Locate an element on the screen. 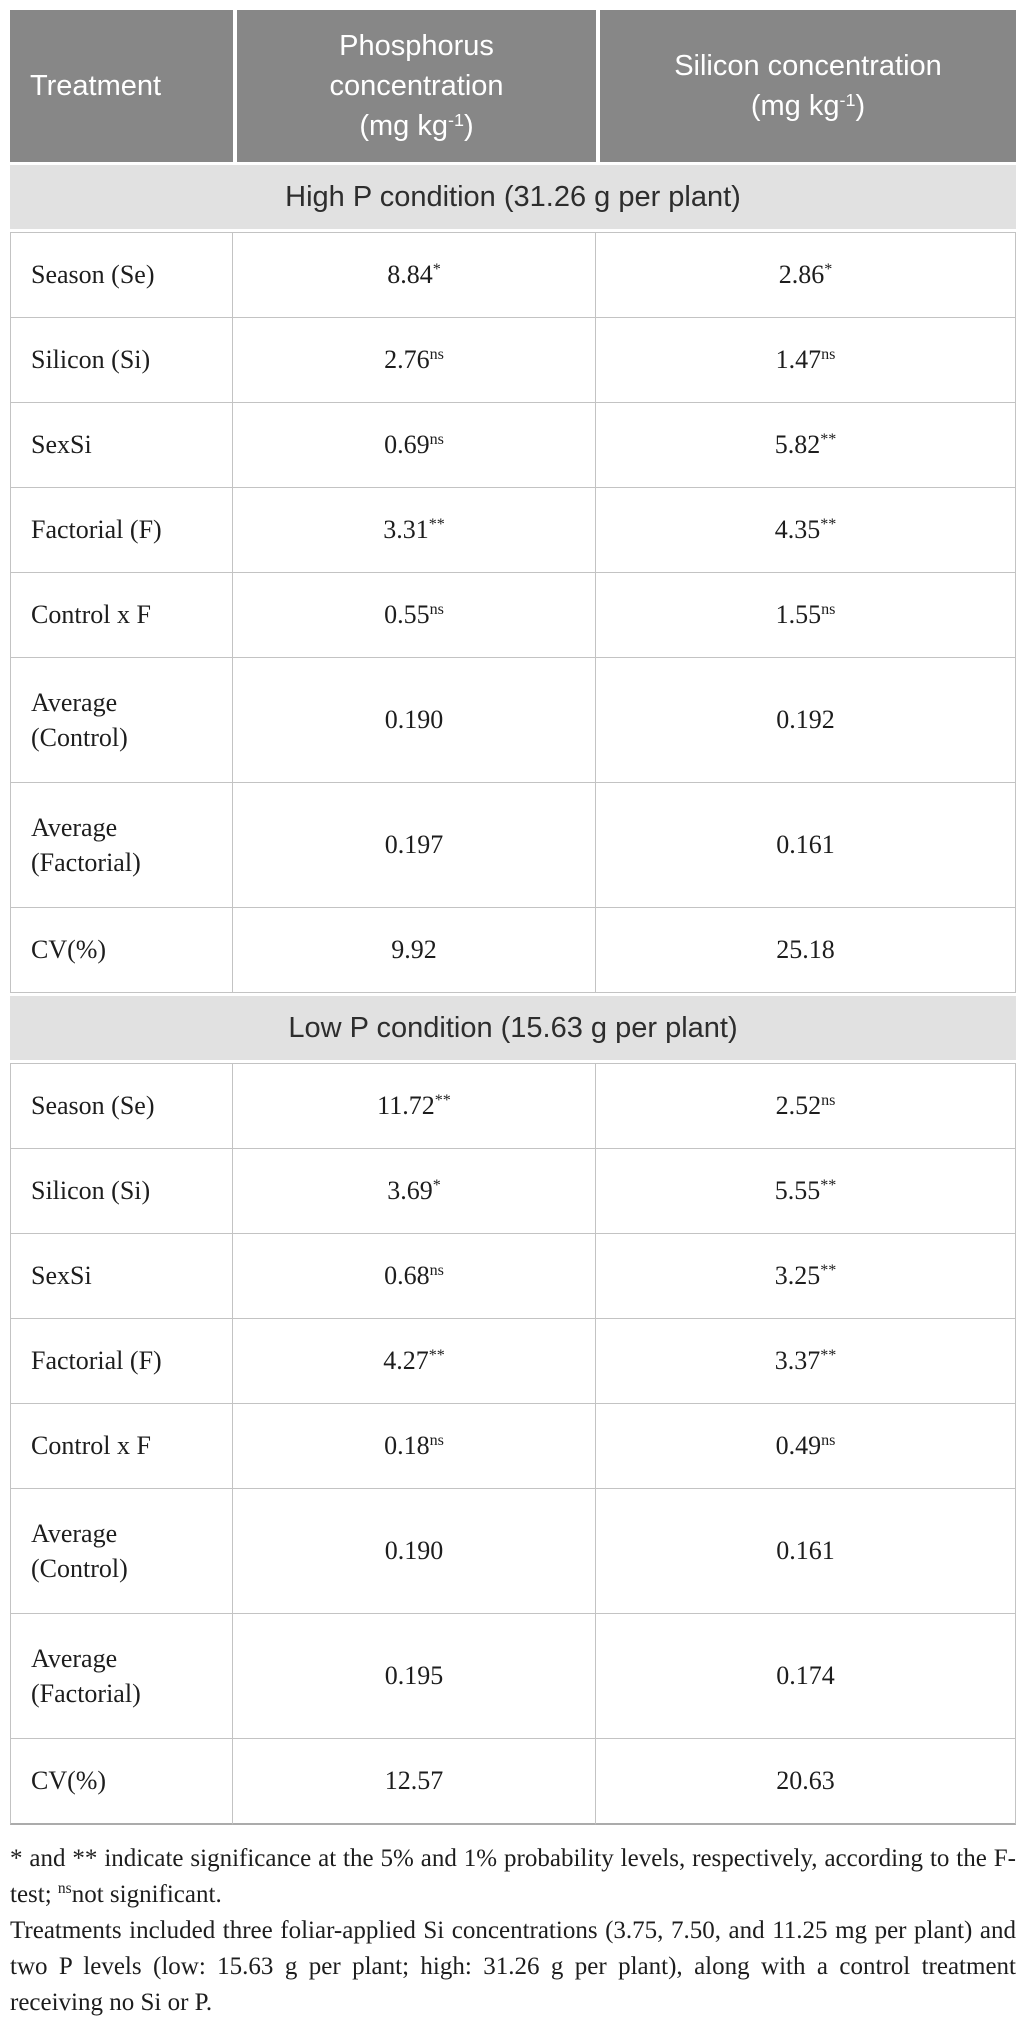  table-row: SexSi 0.68ns 3.25** is located at coordinates (513, 1276).